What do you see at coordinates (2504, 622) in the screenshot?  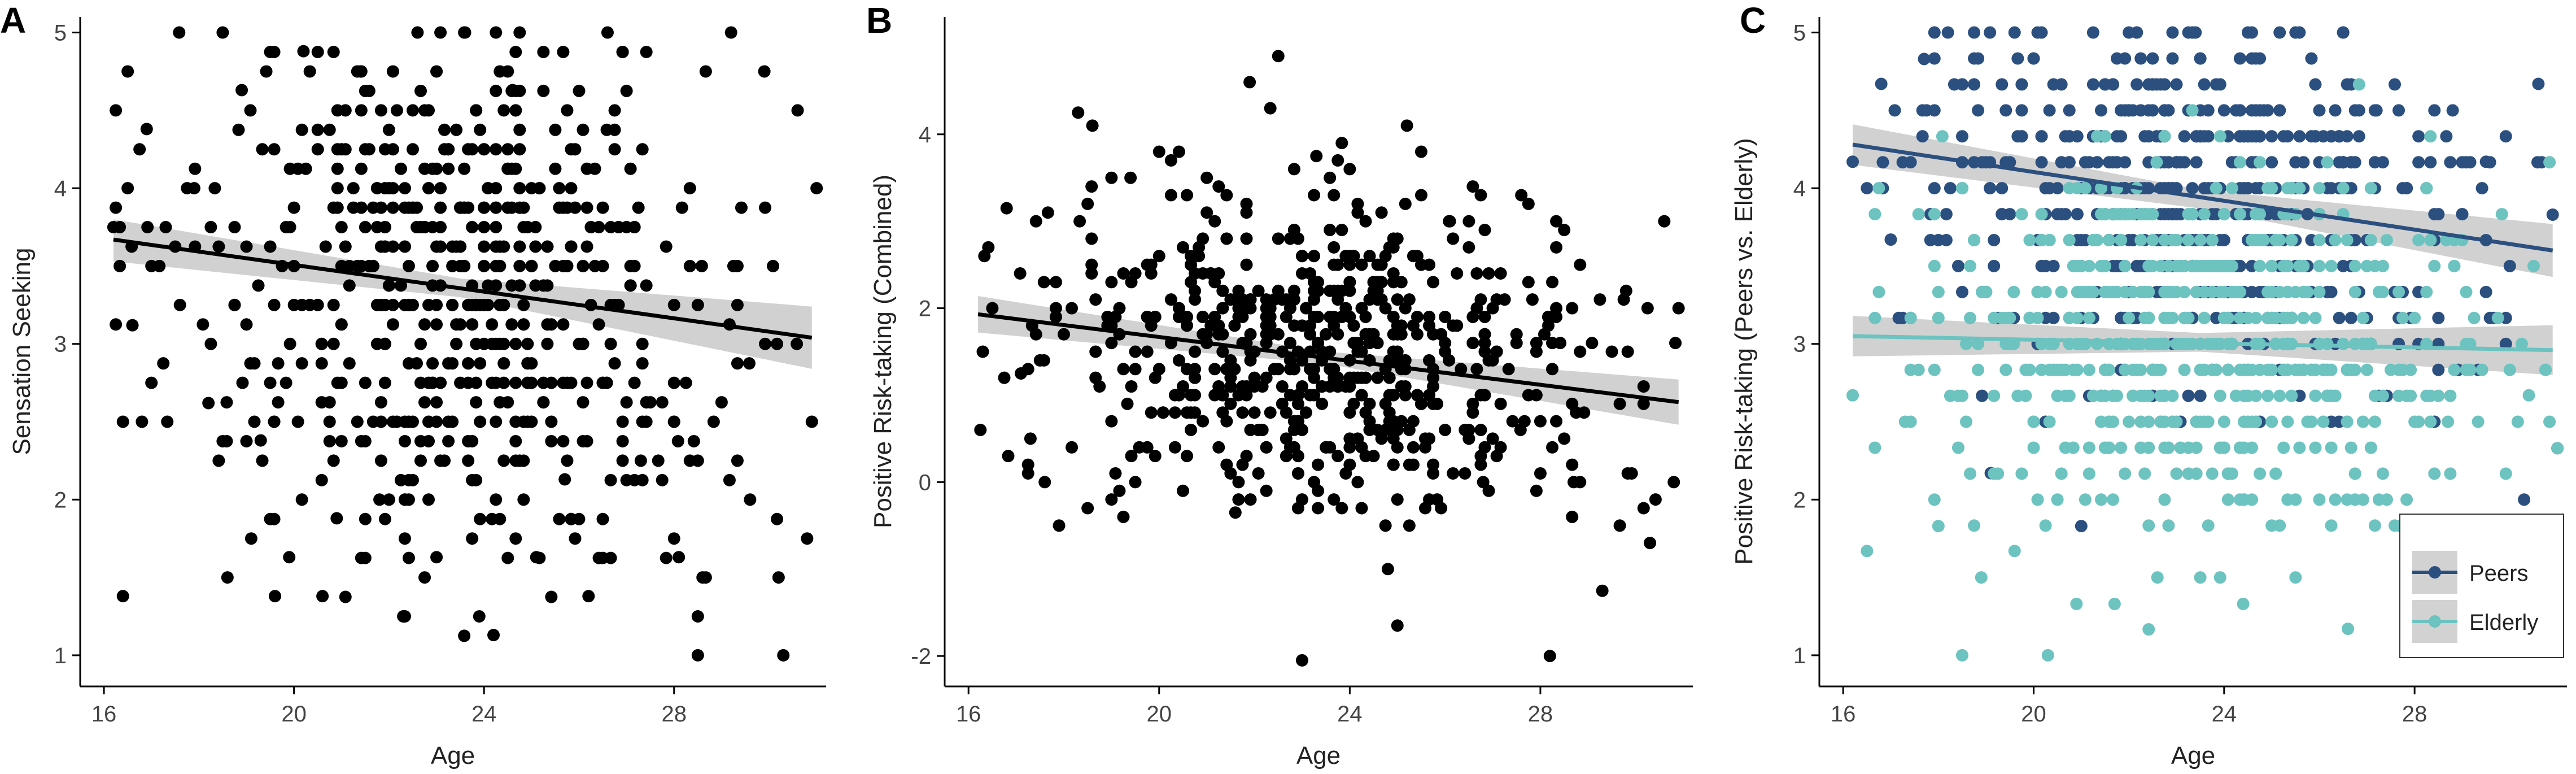 I see `legend-label-elderly: Elderly` at bounding box center [2504, 622].